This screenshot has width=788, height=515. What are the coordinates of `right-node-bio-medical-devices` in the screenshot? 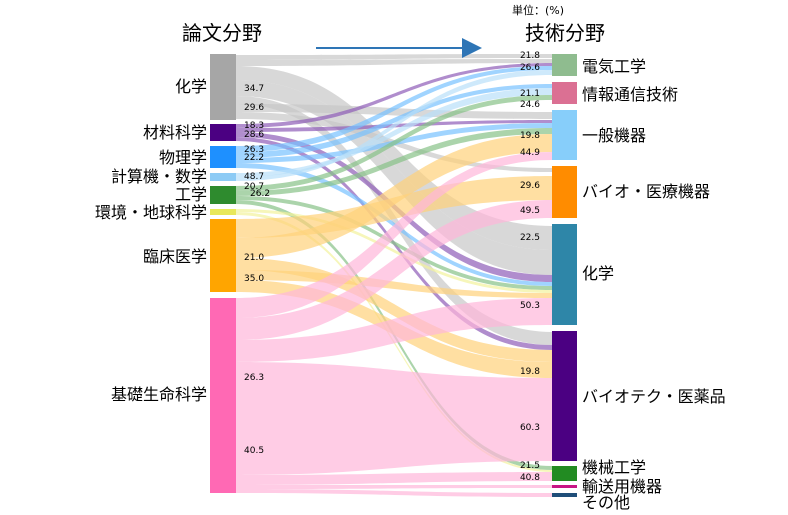 It's located at (564, 192).